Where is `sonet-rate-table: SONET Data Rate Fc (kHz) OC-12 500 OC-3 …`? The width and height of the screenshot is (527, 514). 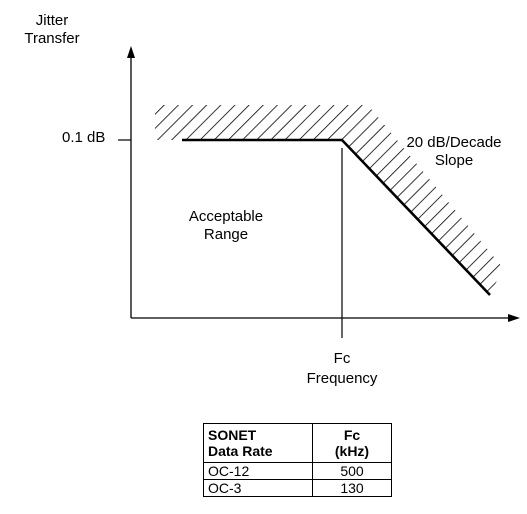
sonet-rate-table: SONET Data Rate Fc (kHz) OC-12 500 OC-3 … is located at coordinates (297, 460).